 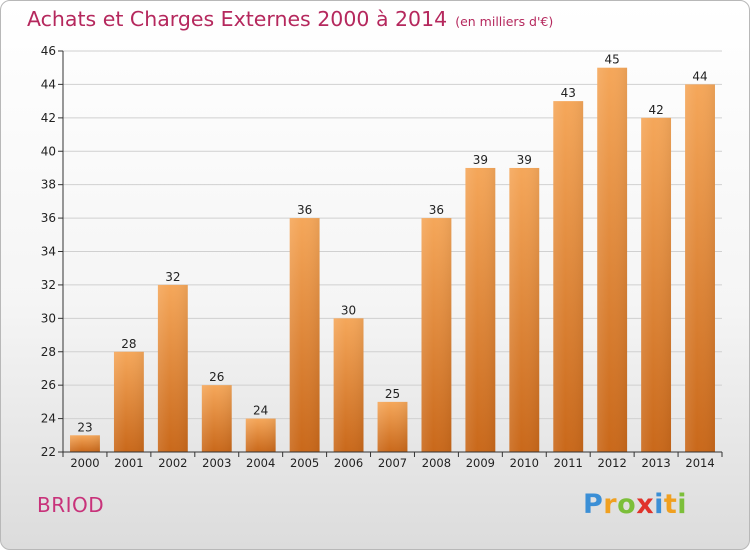 What do you see at coordinates (84, 427) in the screenshot?
I see `data-label: 23` at bounding box center [84, 427].